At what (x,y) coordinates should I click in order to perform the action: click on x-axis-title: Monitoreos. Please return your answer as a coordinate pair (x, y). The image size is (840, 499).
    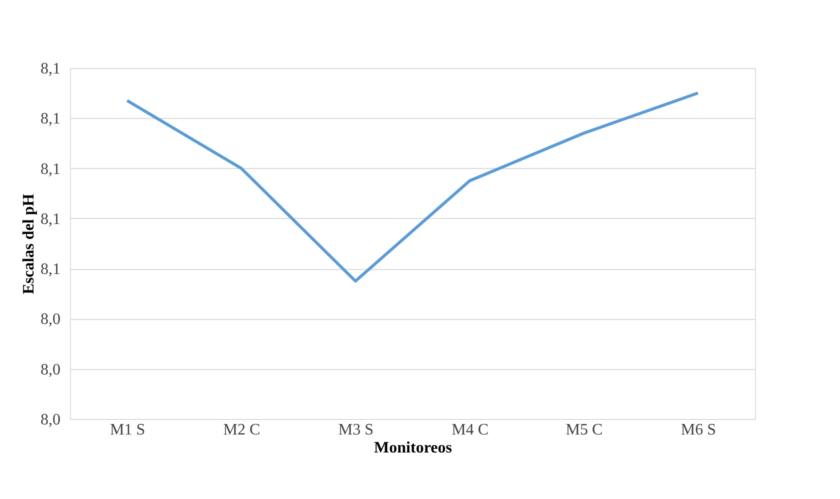
    Looking at the image, I should click on (413, 448).